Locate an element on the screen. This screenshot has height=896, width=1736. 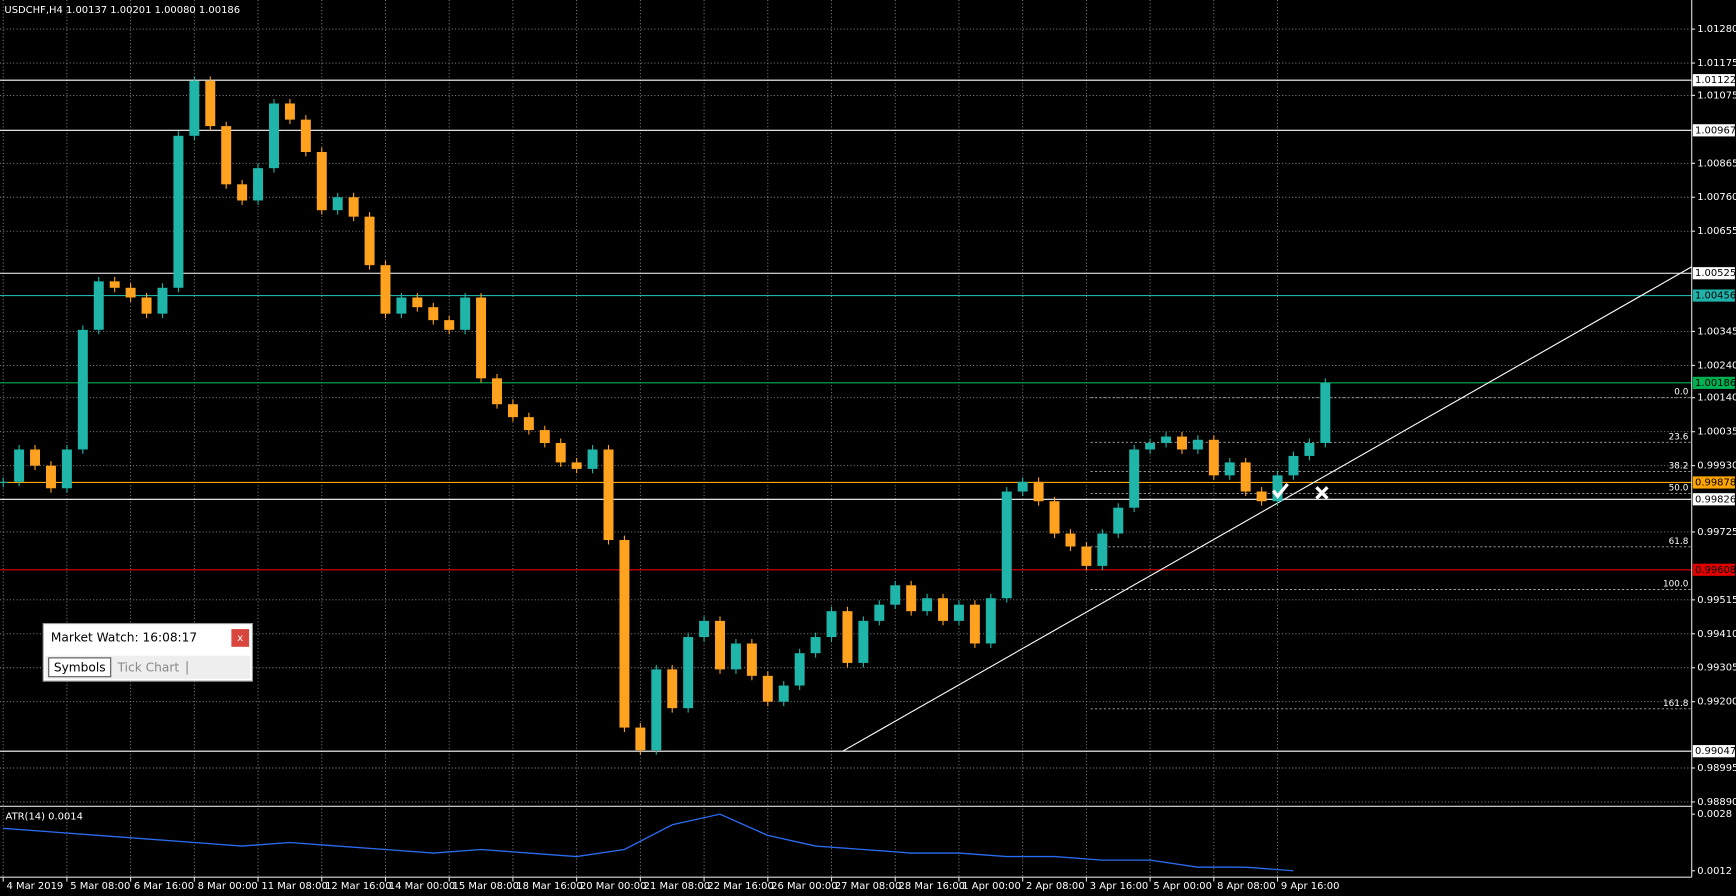
y-tick-label: 1.00865 is located at coordinates (1716, 163).